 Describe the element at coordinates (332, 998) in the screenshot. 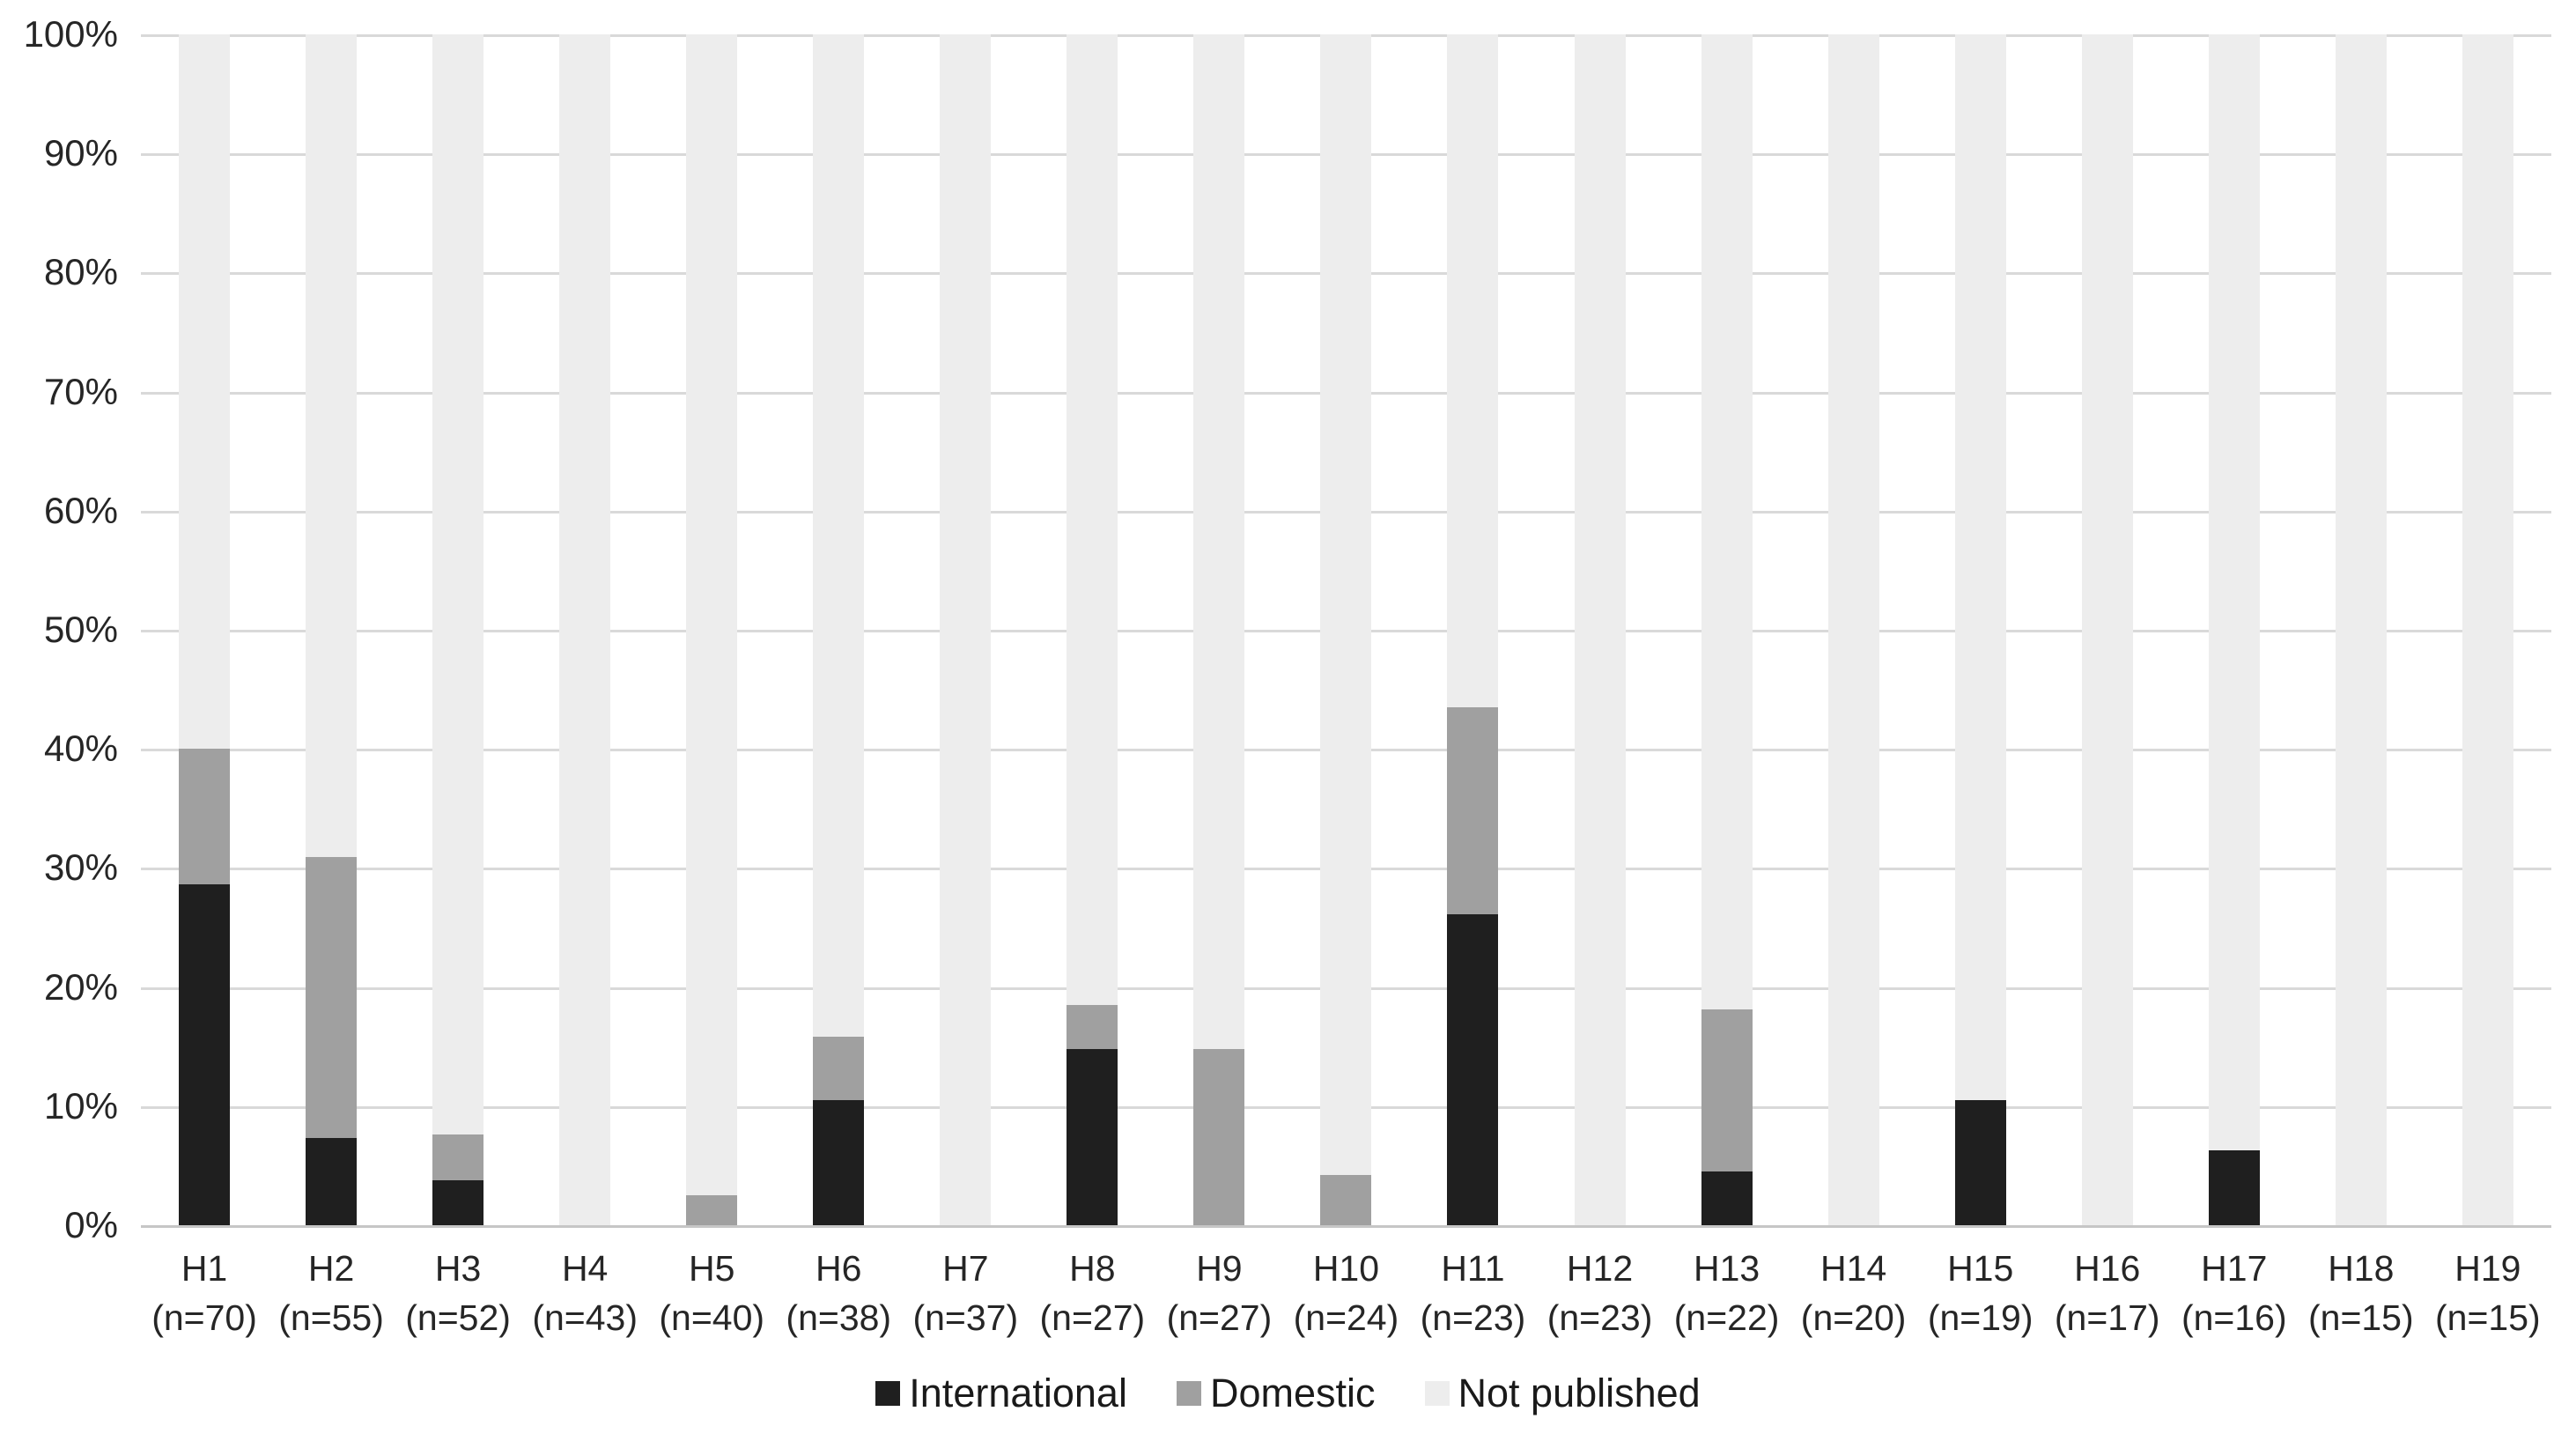

I see `bar-segment-H2-domestic` at that location.